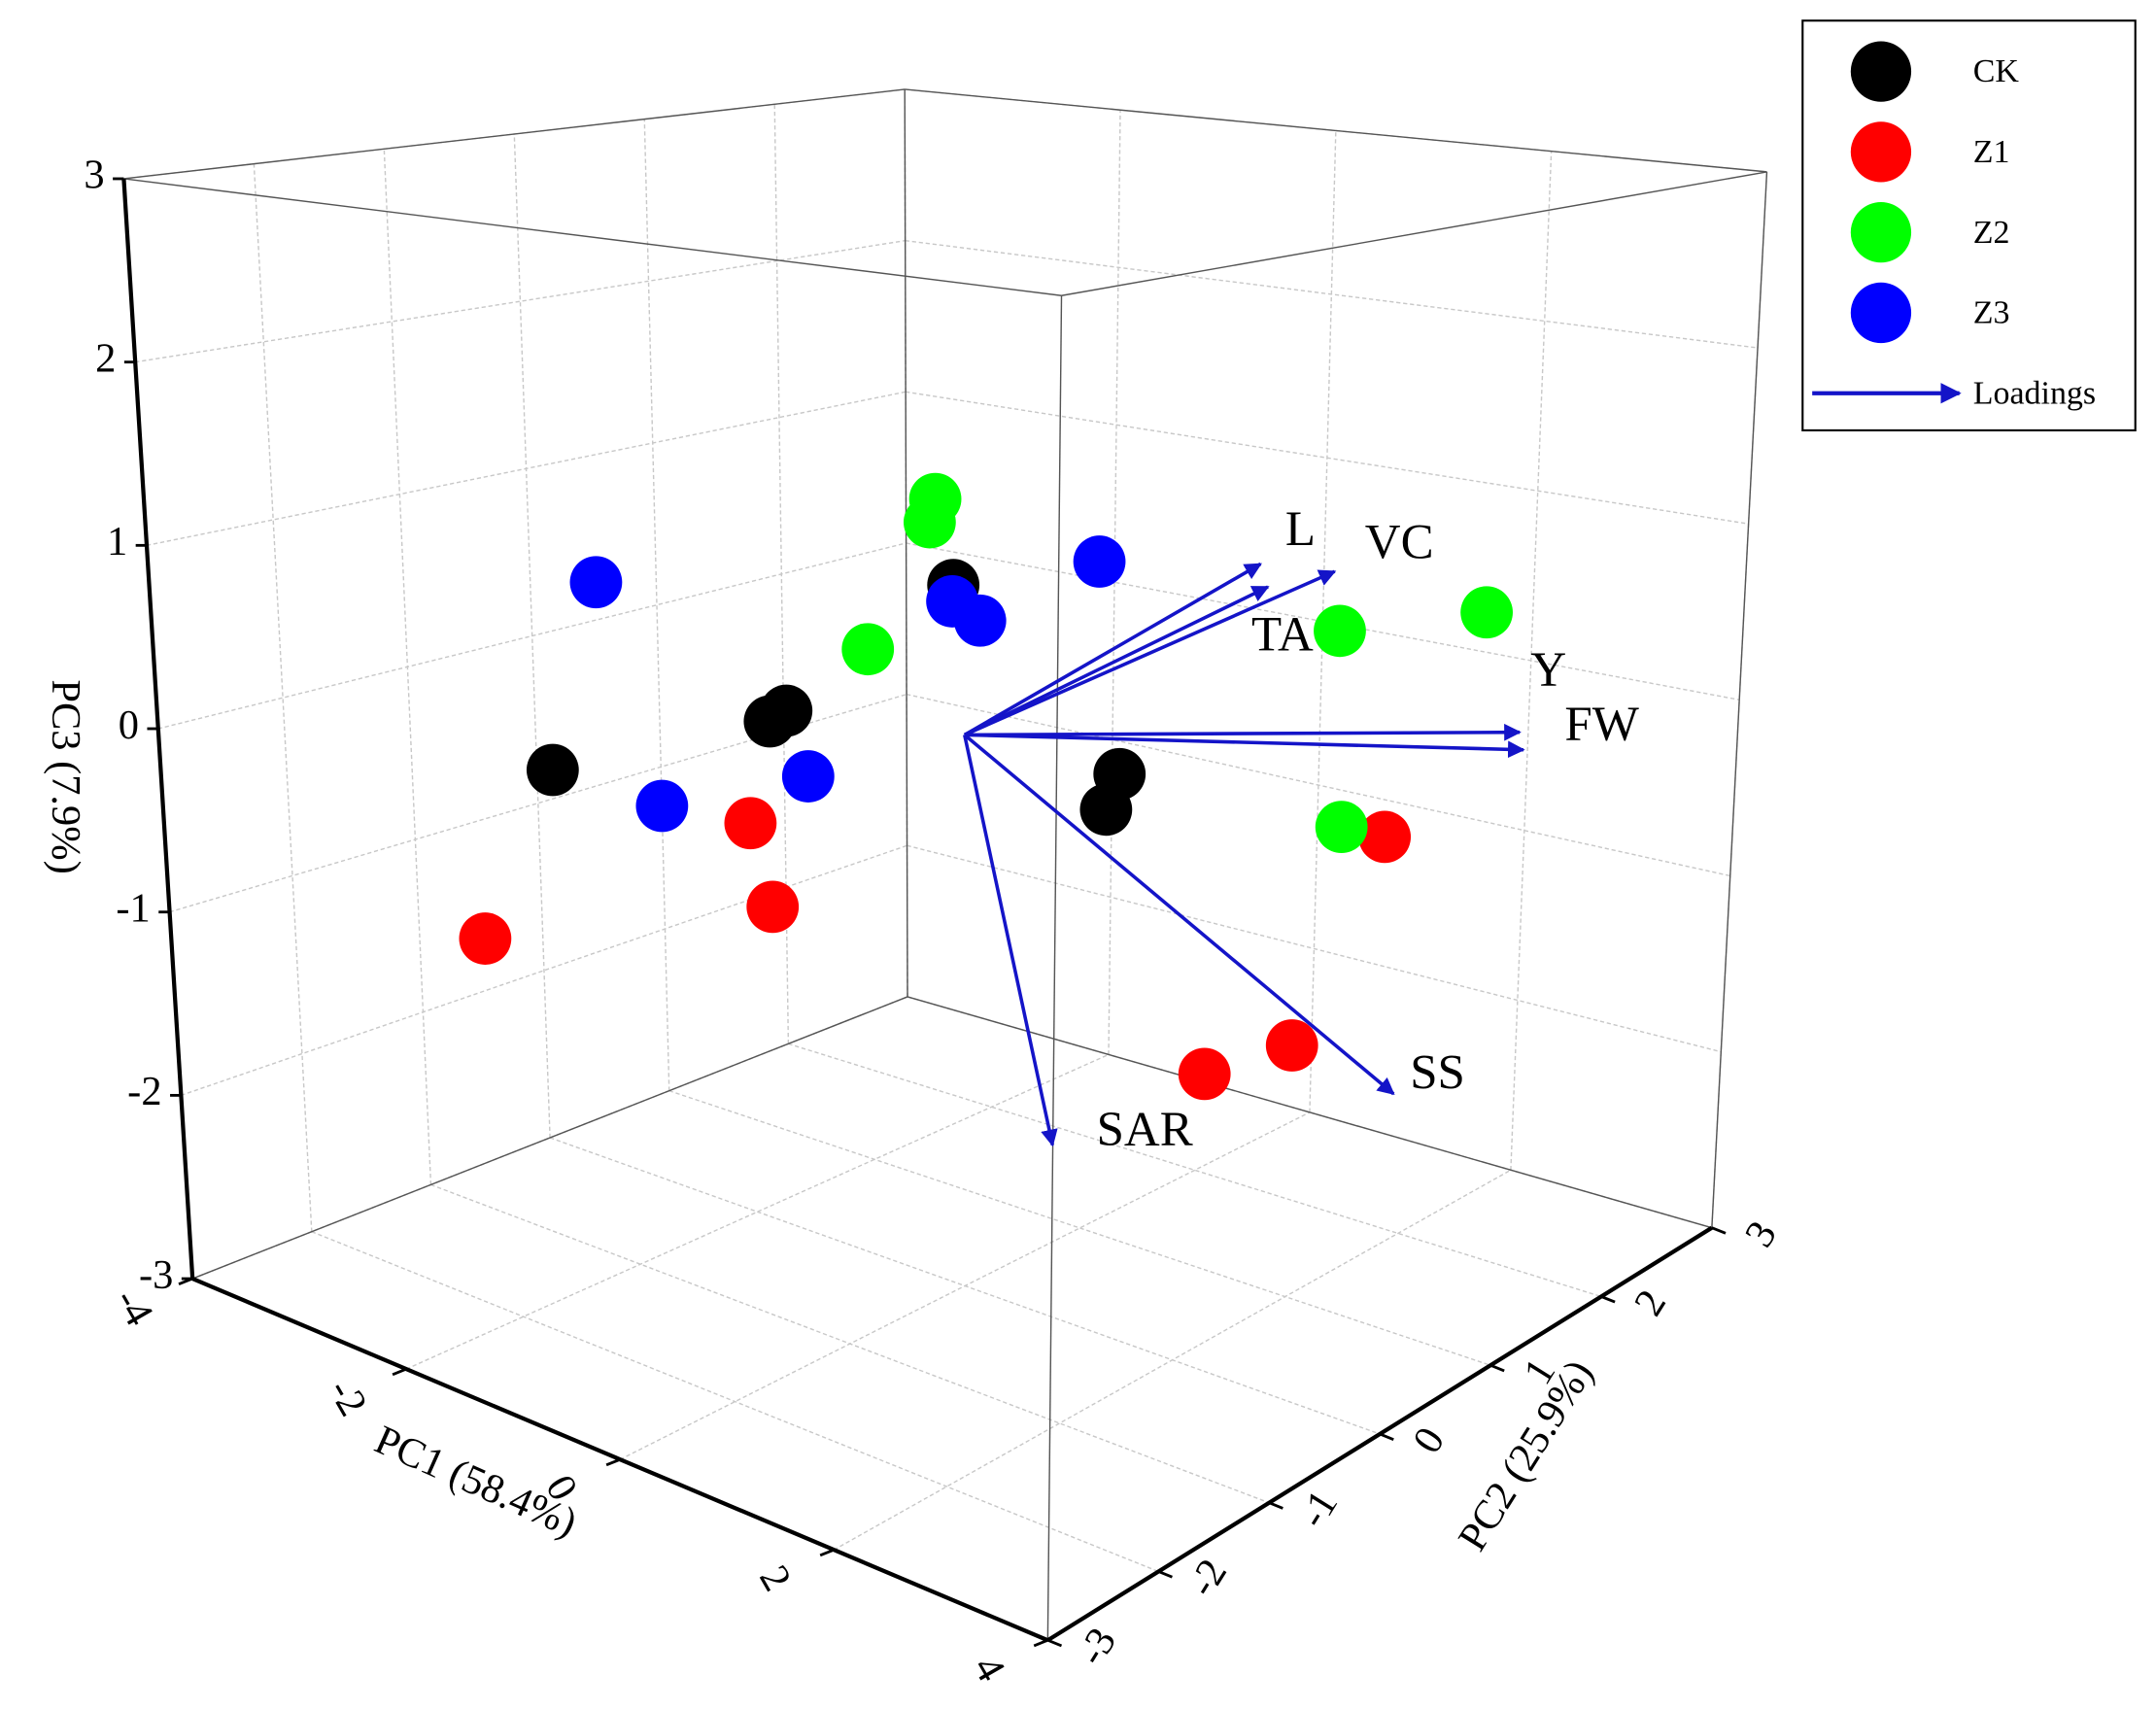 The height and width of the screenshot is (1709, 2156). What do you see at coordinates (1399, 542) in the screenshot?
I see `loading-label: VC` at bounding box center [1399, 542].